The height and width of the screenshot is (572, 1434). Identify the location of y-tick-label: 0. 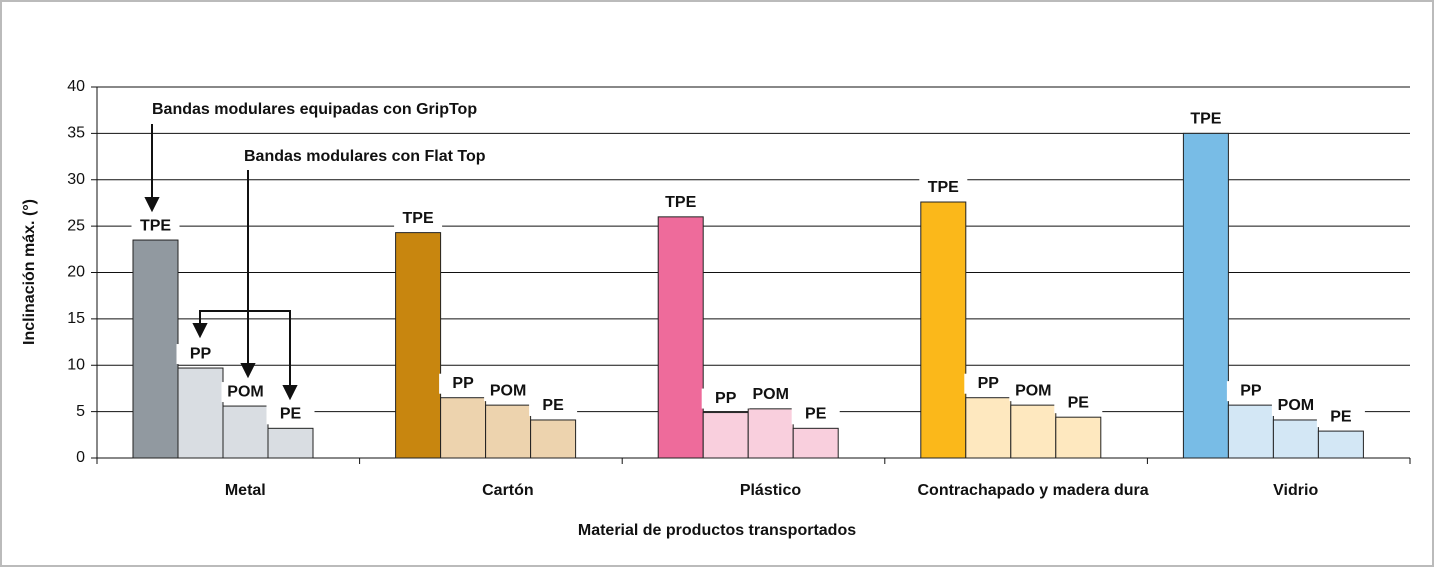
(80, 457).